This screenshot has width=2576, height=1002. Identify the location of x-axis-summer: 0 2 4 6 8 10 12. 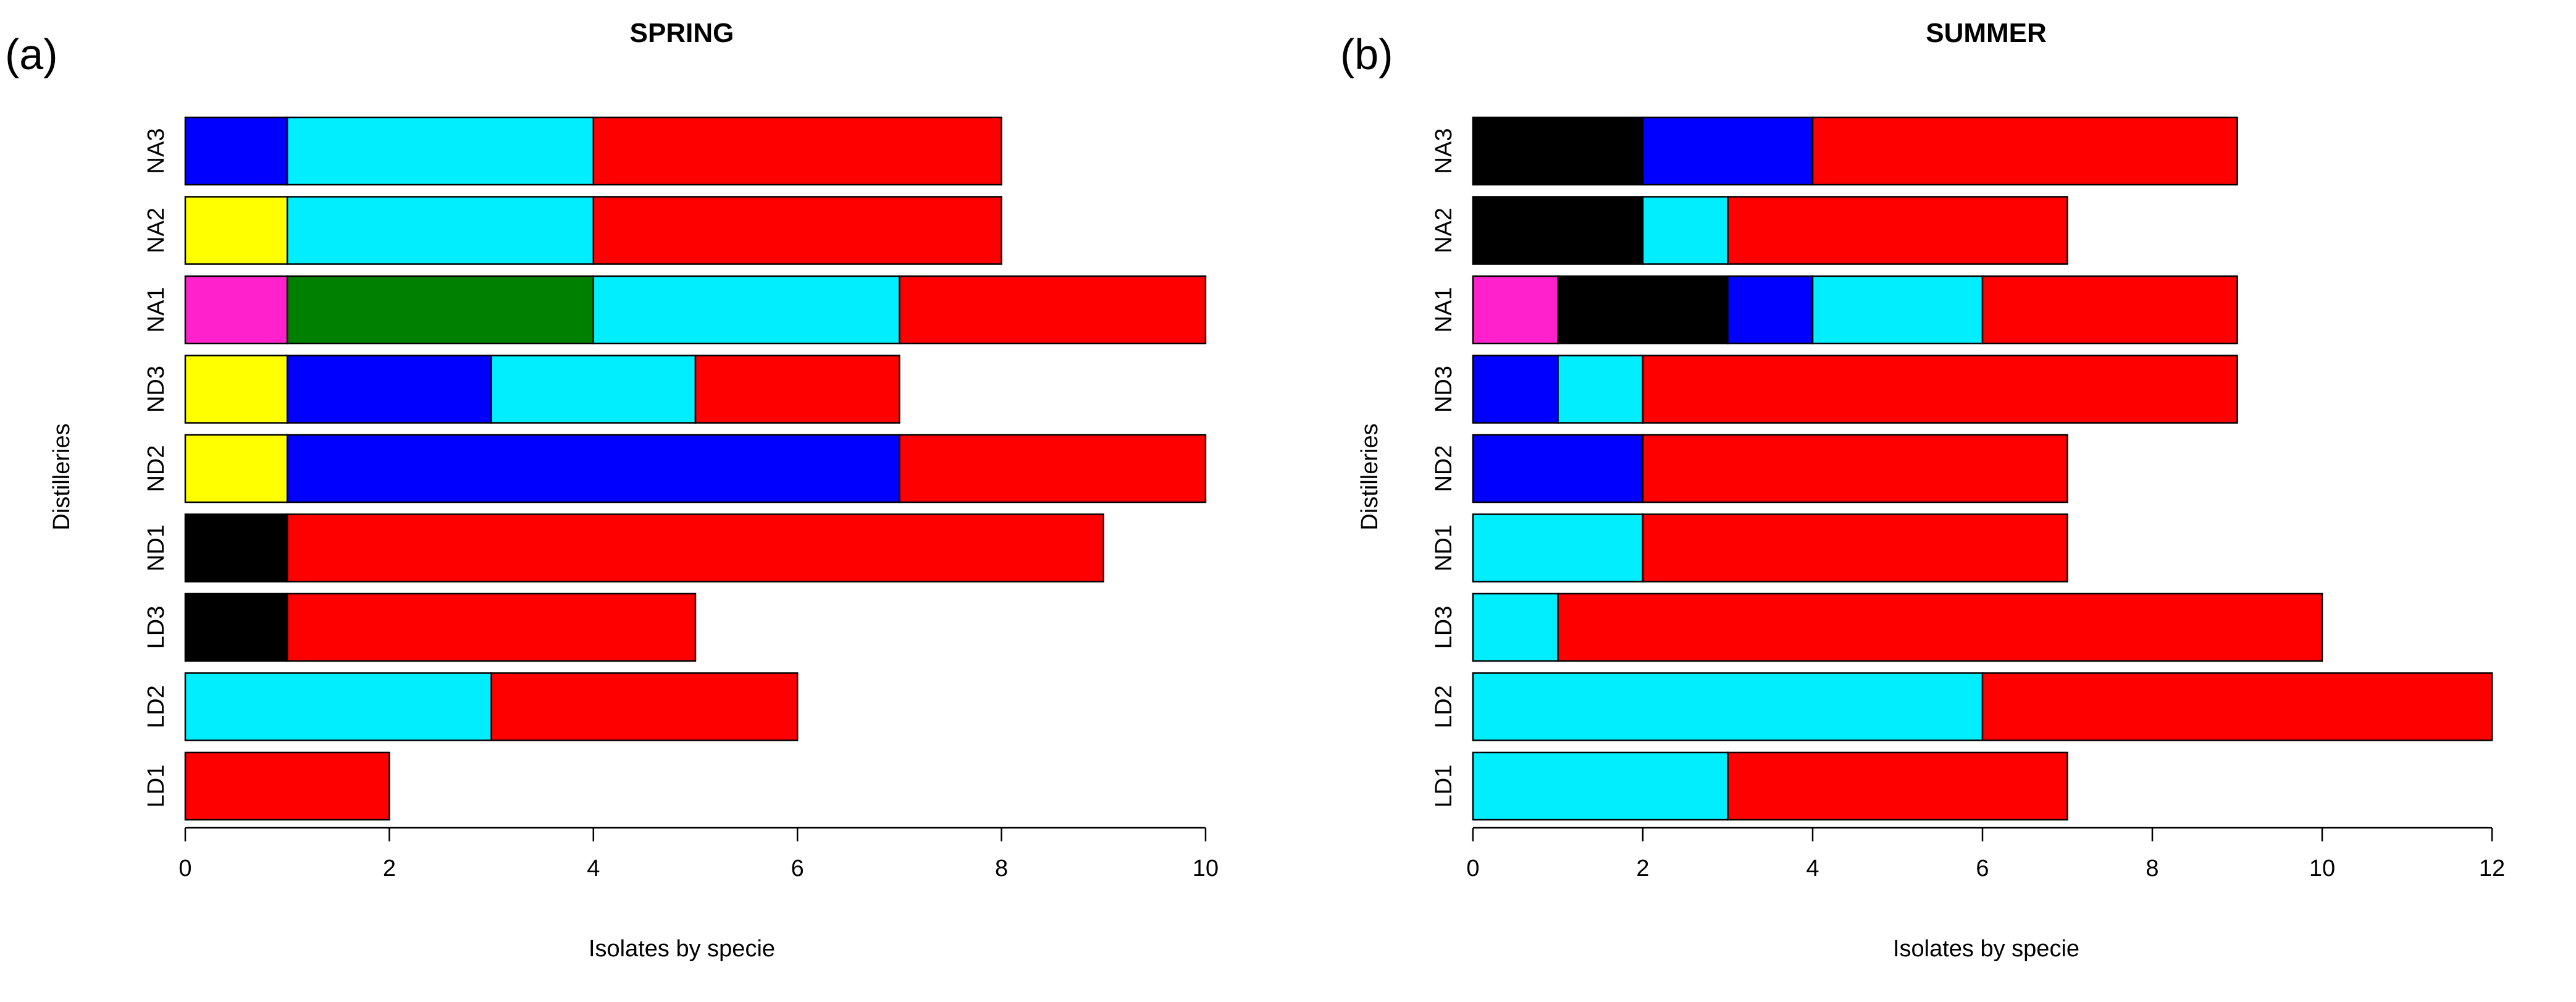
(1985, 854).